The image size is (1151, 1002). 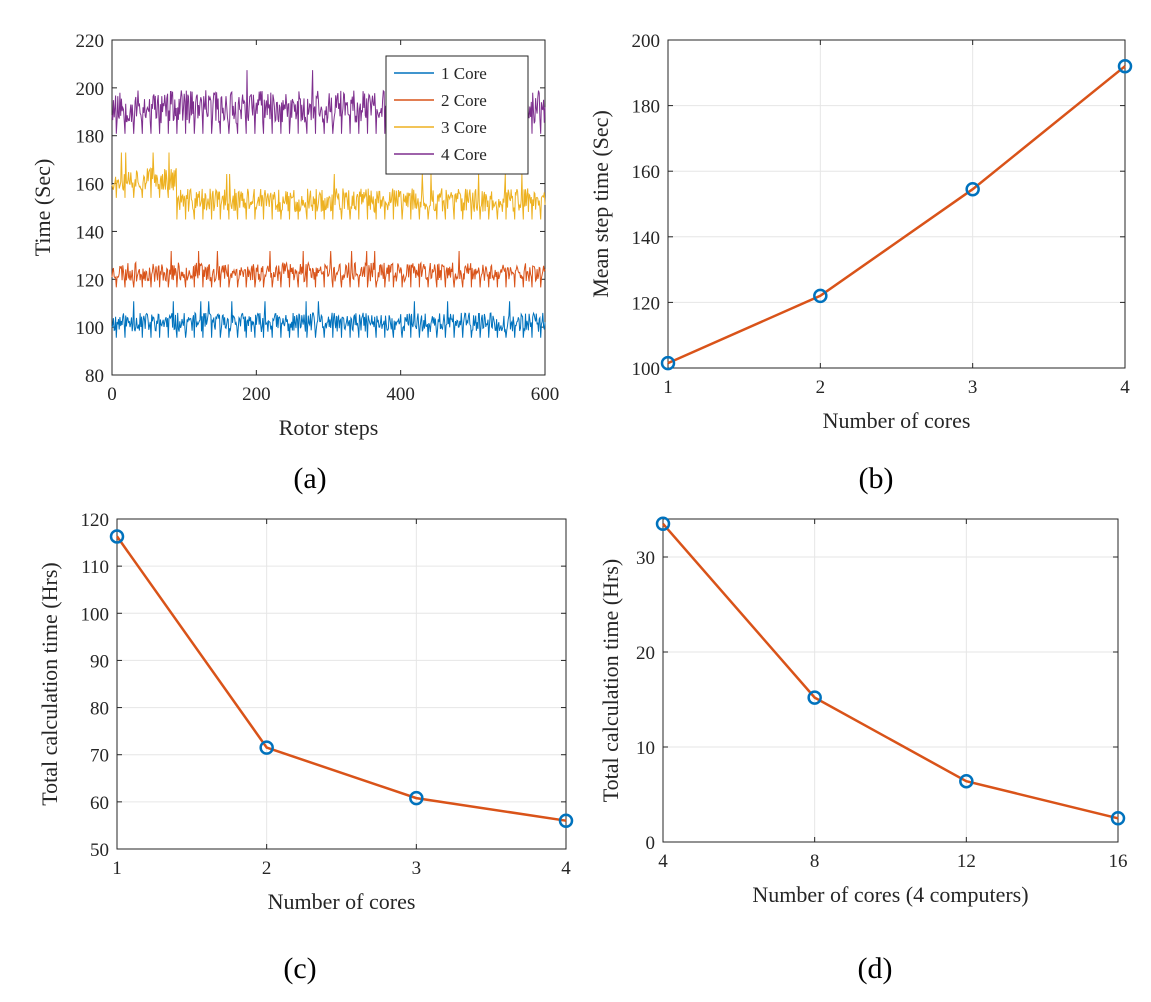 I want to click on x-tick-label: 8, so click(x=815, y=861).